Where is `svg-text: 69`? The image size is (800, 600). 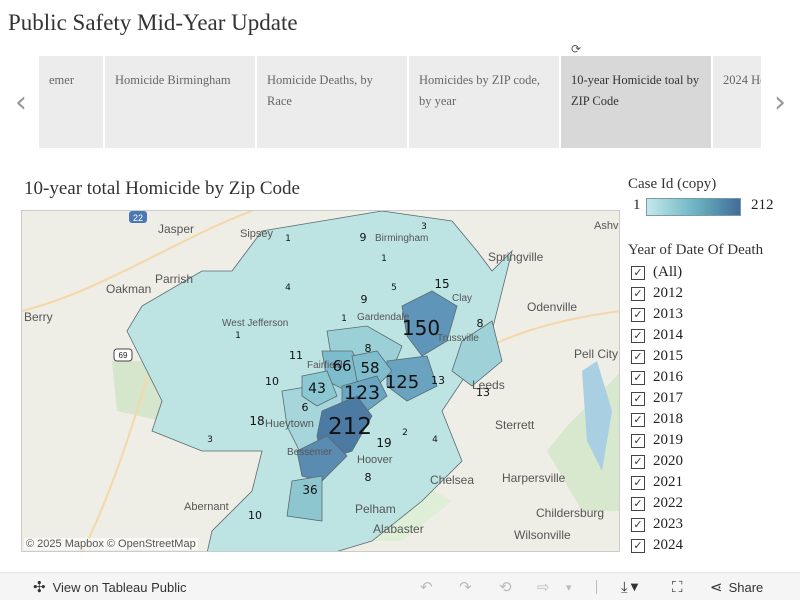 svg-text: 69 is located at coordinates (123, 355).